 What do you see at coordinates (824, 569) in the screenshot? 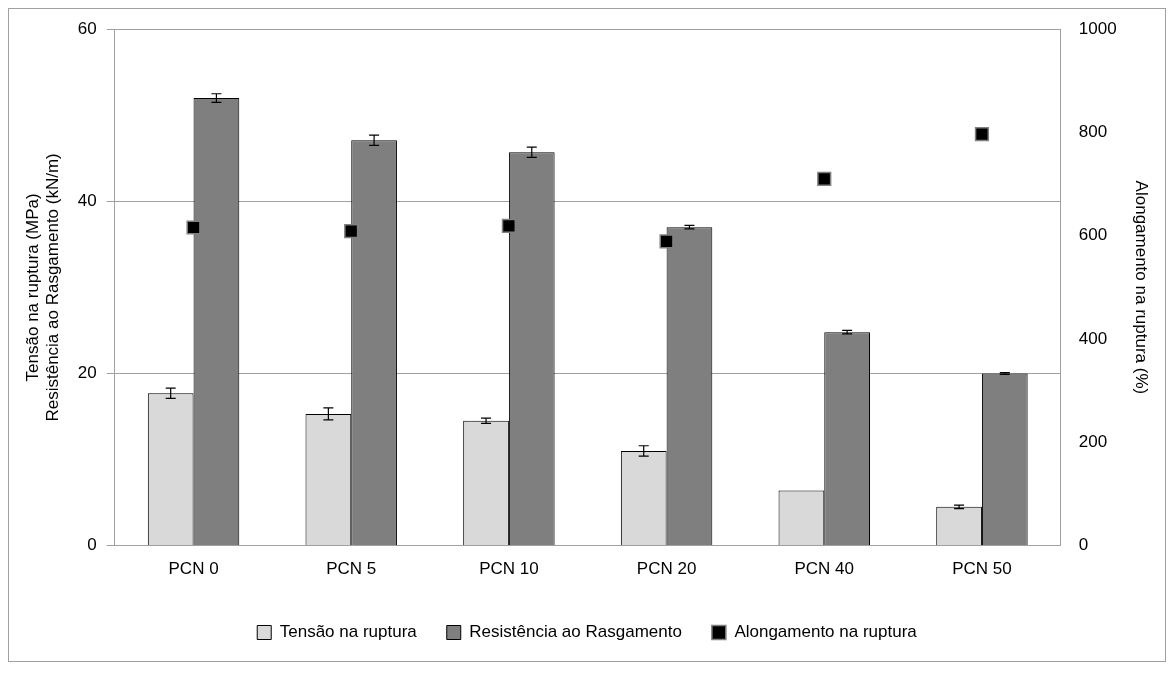
I see `x-tick-label: PCN 40` at bounding box center [824, 569].